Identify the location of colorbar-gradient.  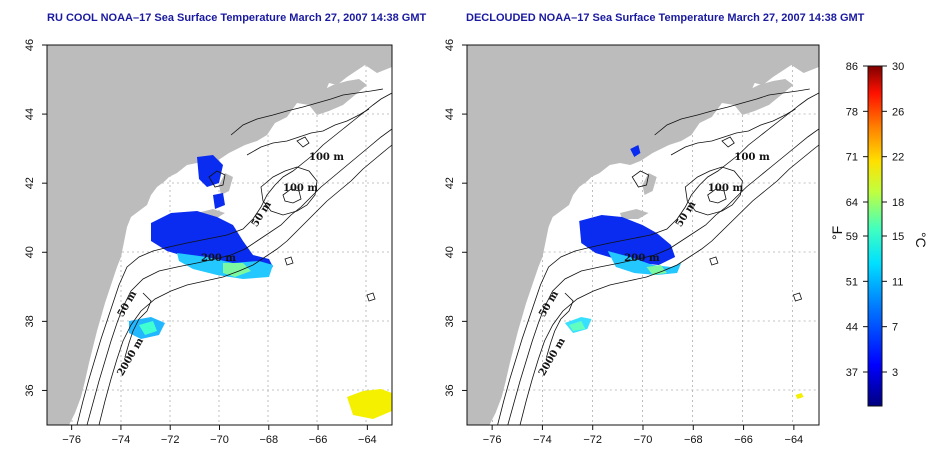
(875, 236).